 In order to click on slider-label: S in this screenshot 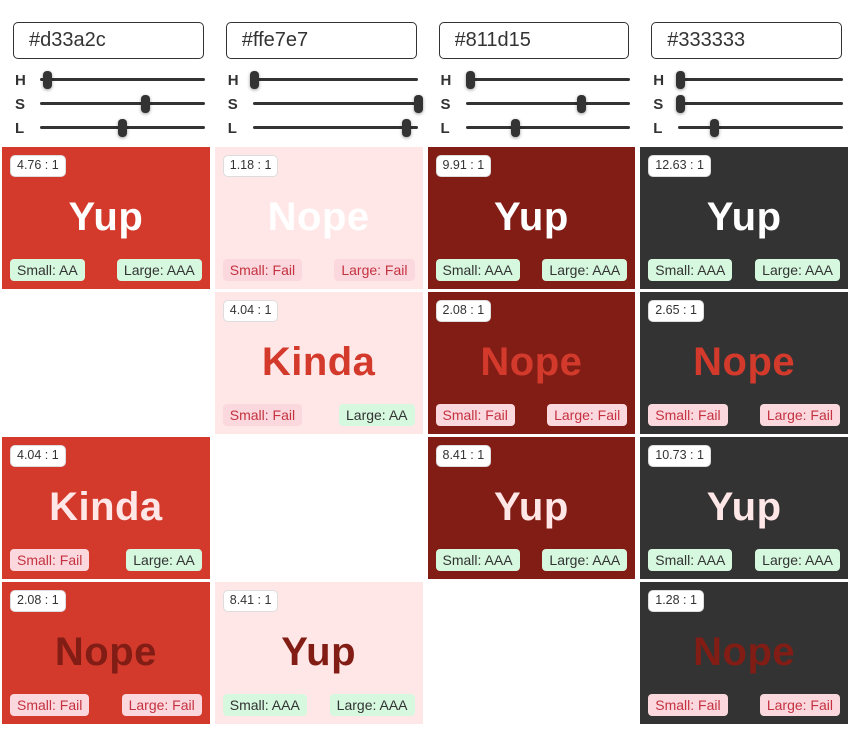, I will do `click(658, 104)`.